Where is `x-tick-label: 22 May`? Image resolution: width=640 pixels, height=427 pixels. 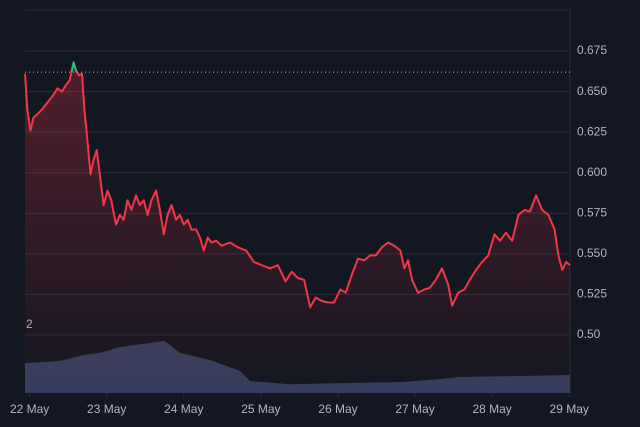 x-tick-label: 22 May is located at coordinates (29, 409).